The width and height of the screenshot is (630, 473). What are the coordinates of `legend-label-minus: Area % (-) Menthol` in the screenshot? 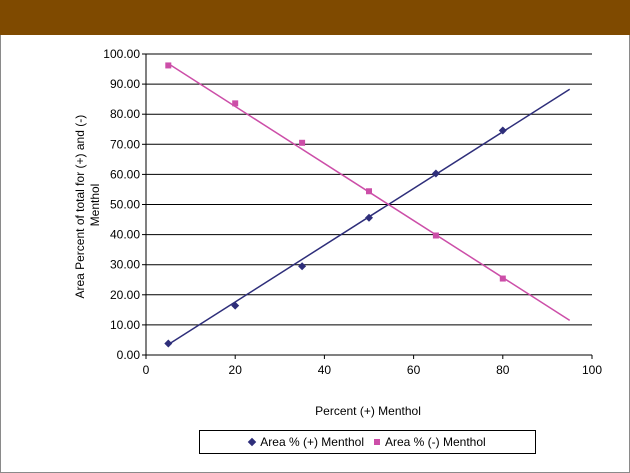 It's located at (435, 442).